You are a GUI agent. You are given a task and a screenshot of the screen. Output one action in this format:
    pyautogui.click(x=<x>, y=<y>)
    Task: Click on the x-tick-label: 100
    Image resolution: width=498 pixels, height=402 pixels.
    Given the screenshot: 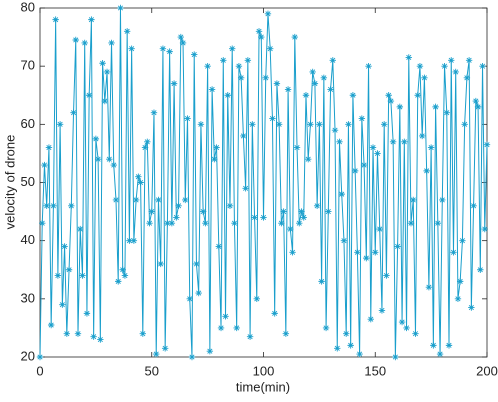 What is the action you would take?
    pyautogui.click(x=264, y=370)
    